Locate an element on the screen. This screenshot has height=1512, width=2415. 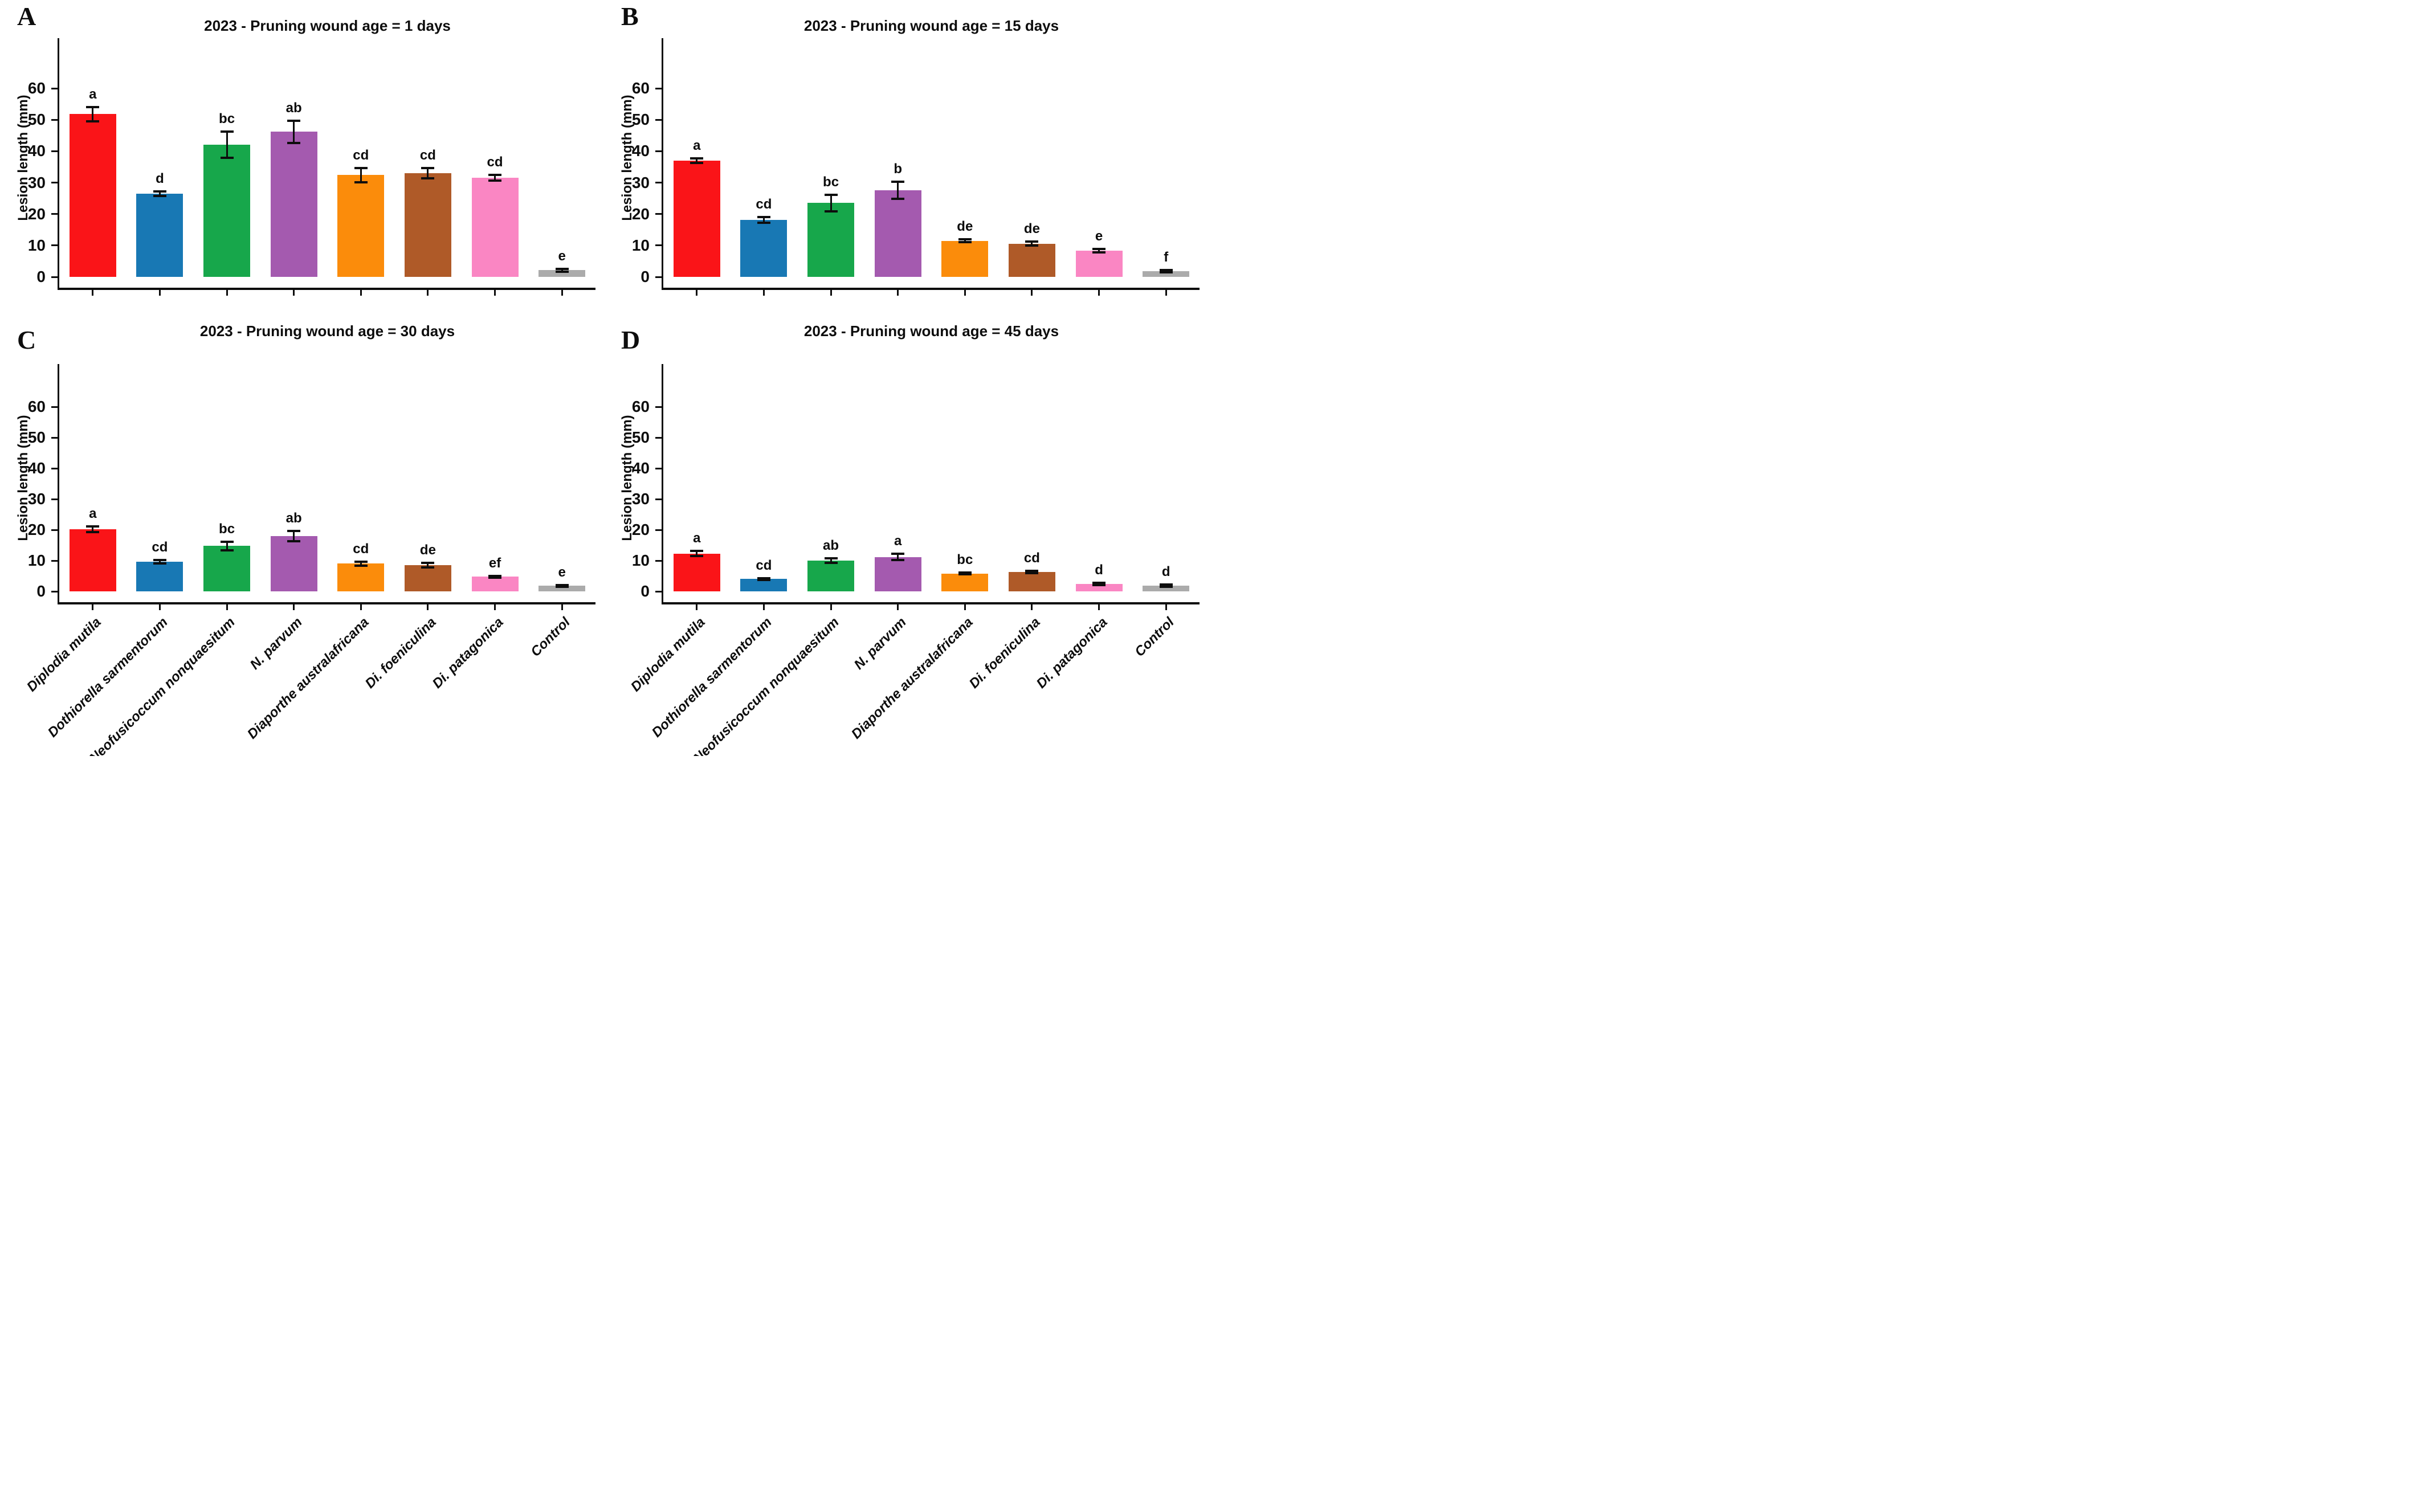
x-tick-label: Dothiorella sarmentorum is located at coordinates (712, 678).